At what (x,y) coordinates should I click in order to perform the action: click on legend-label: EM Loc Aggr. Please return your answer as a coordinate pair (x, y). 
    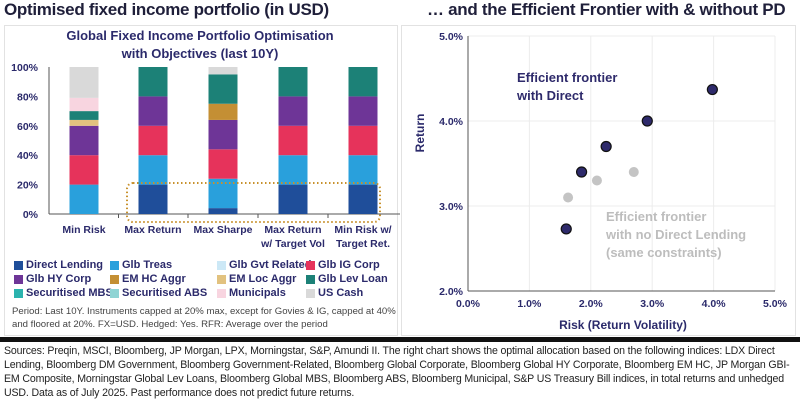
    Looking at the image, I should click on (263, 279).